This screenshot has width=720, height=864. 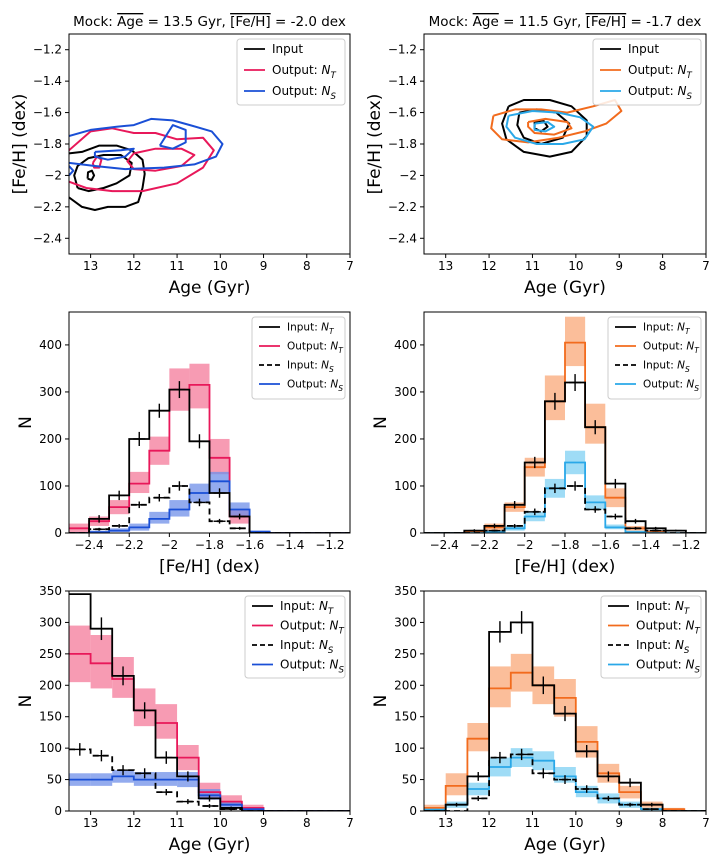 I want to click on title-overlined-term: [Fe/H], so click(x=250, y=22).